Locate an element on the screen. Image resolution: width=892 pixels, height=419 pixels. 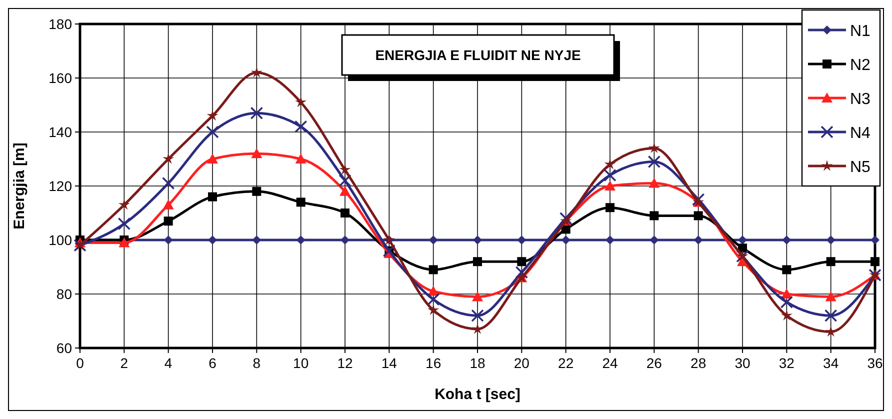
legend-label: N3 is located at coordinates (860, 99).